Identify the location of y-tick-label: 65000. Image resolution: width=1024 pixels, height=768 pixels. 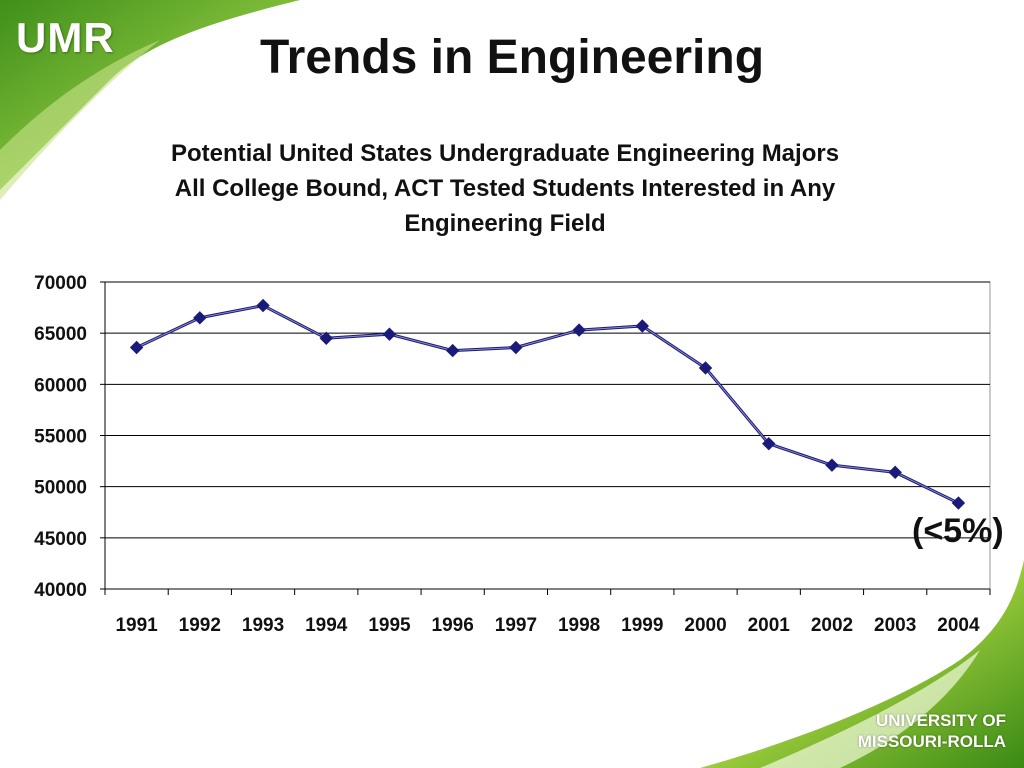
(60, 334).